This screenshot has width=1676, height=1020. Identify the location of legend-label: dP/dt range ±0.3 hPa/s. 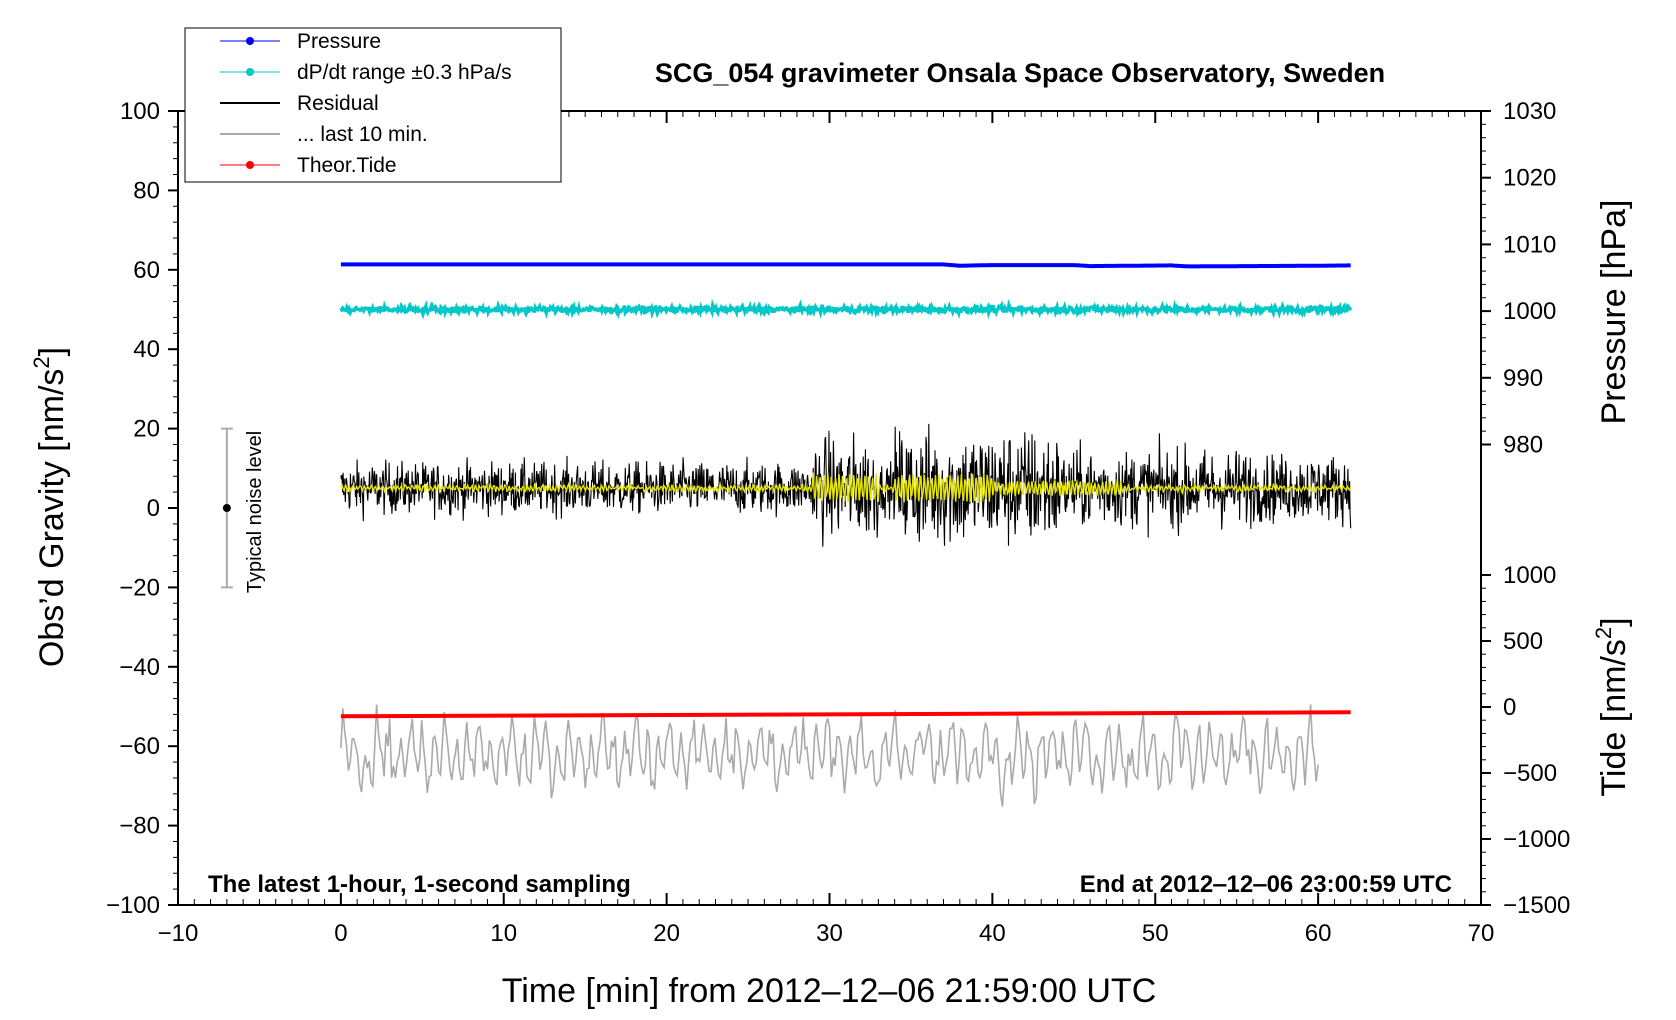
(404, 72).